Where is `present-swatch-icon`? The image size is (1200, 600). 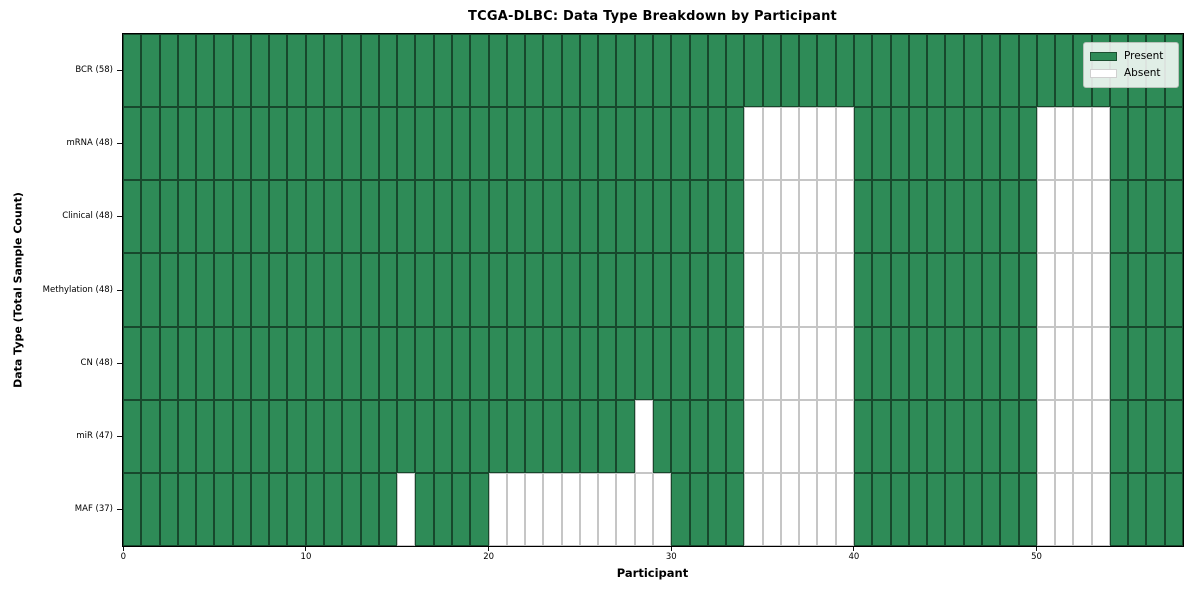
present-swatch-icon is located at coordinates (1103, 56).